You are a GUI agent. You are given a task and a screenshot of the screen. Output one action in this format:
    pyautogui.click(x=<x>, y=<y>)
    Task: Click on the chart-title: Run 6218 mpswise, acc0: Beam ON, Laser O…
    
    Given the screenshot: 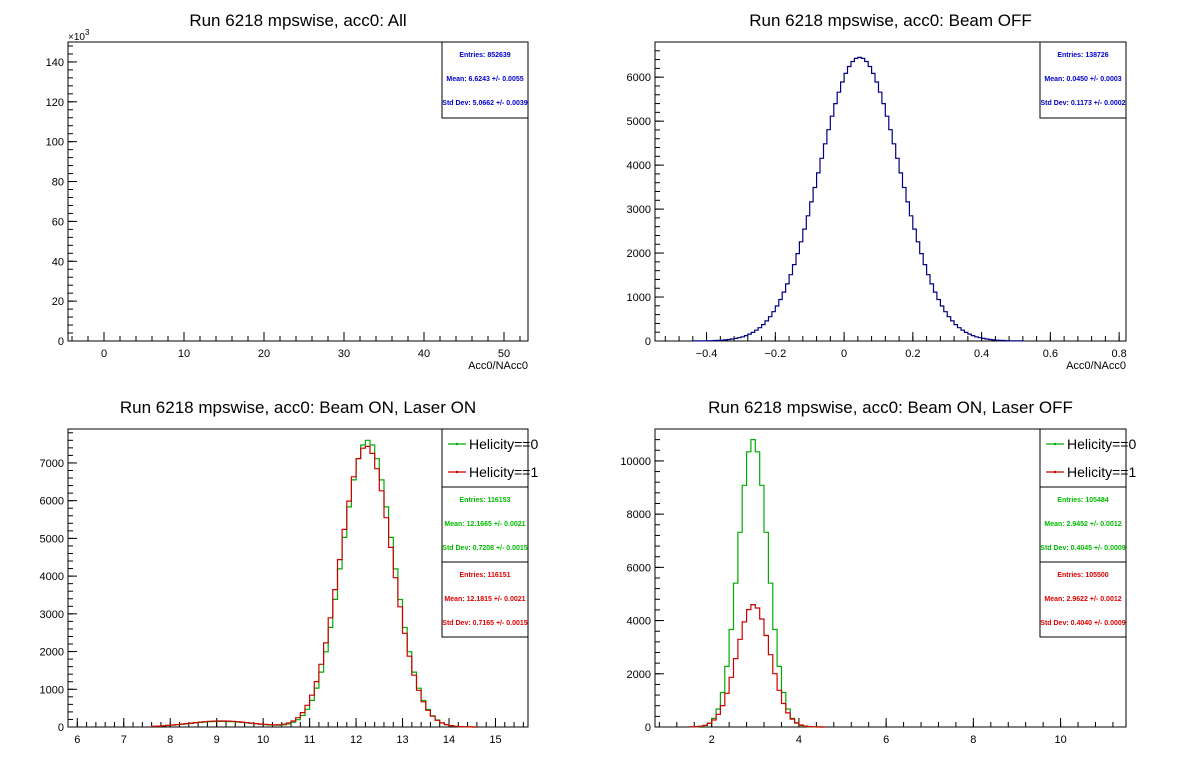 What is the action you would take?
    pyautogui.click(x=298, y=407)
    